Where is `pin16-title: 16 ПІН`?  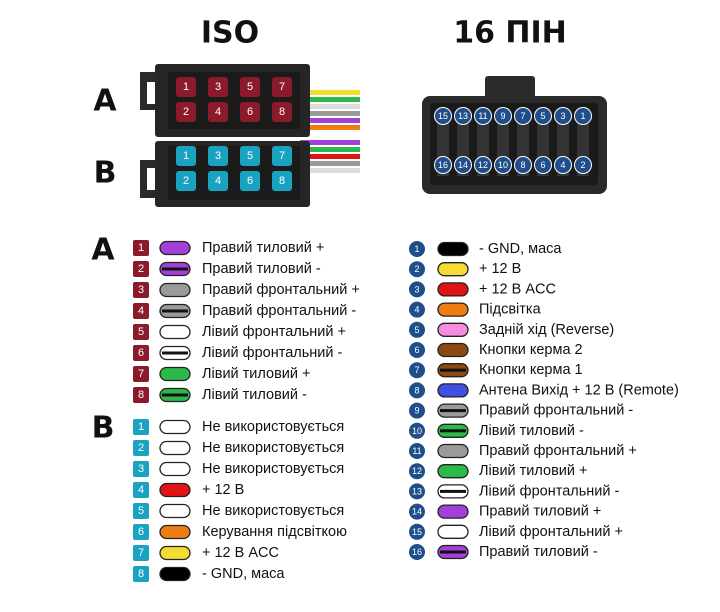
pin16-title: 16 ПІН is located at coordinates (510, 33).